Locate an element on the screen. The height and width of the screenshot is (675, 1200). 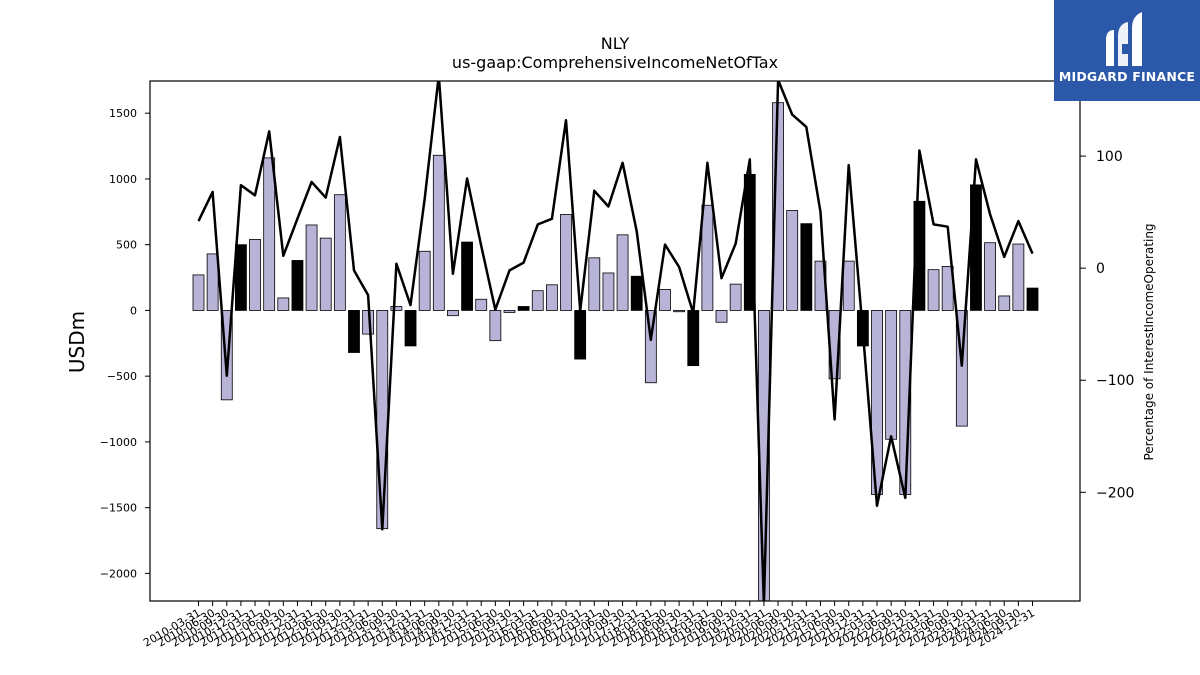
y-tick-label: −1500 is located at coordinates (118, 508).